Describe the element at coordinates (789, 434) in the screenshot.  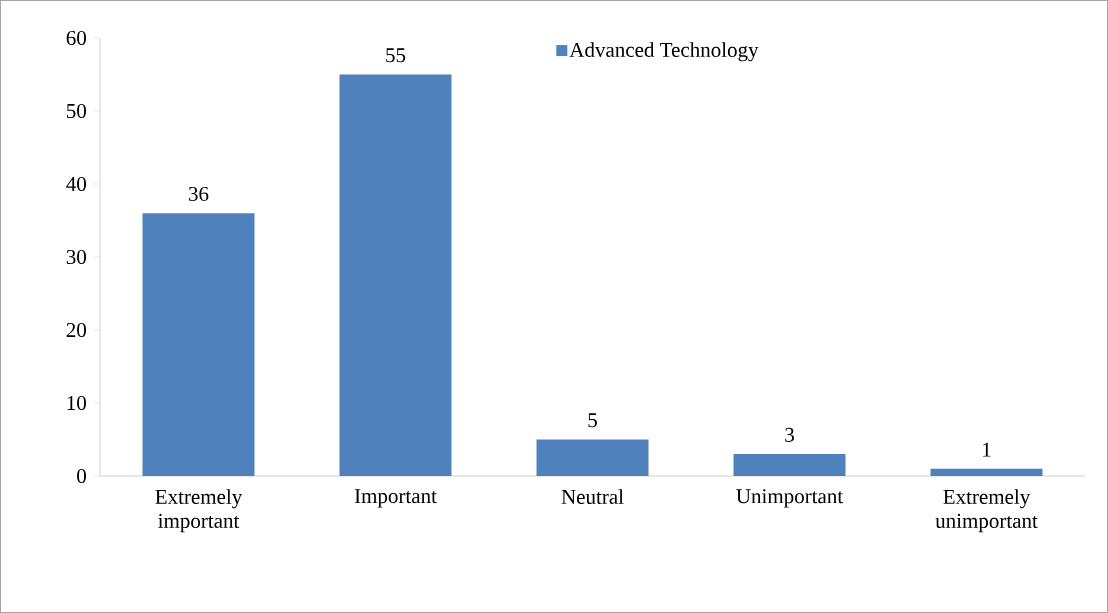
I see `data-label: 3` at that location.